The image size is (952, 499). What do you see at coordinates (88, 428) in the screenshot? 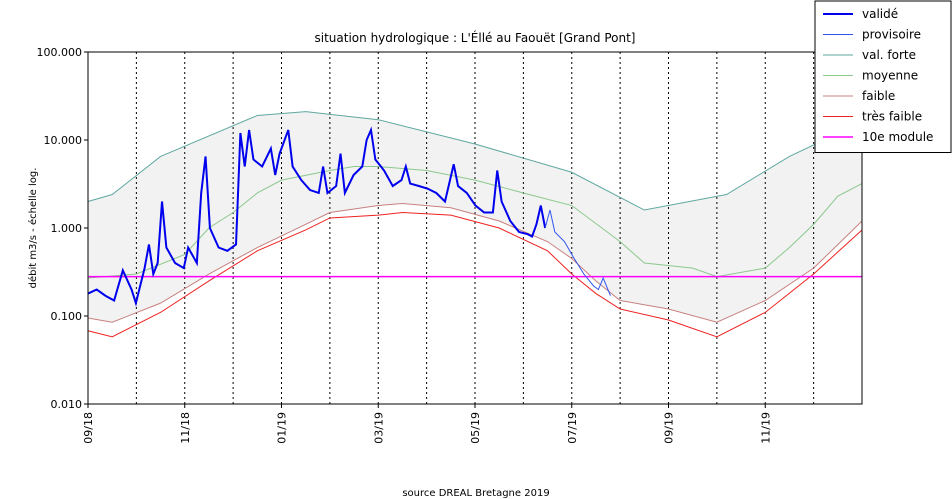
I see `x-tick-label: 09/18` at bounding box center [88, 428].